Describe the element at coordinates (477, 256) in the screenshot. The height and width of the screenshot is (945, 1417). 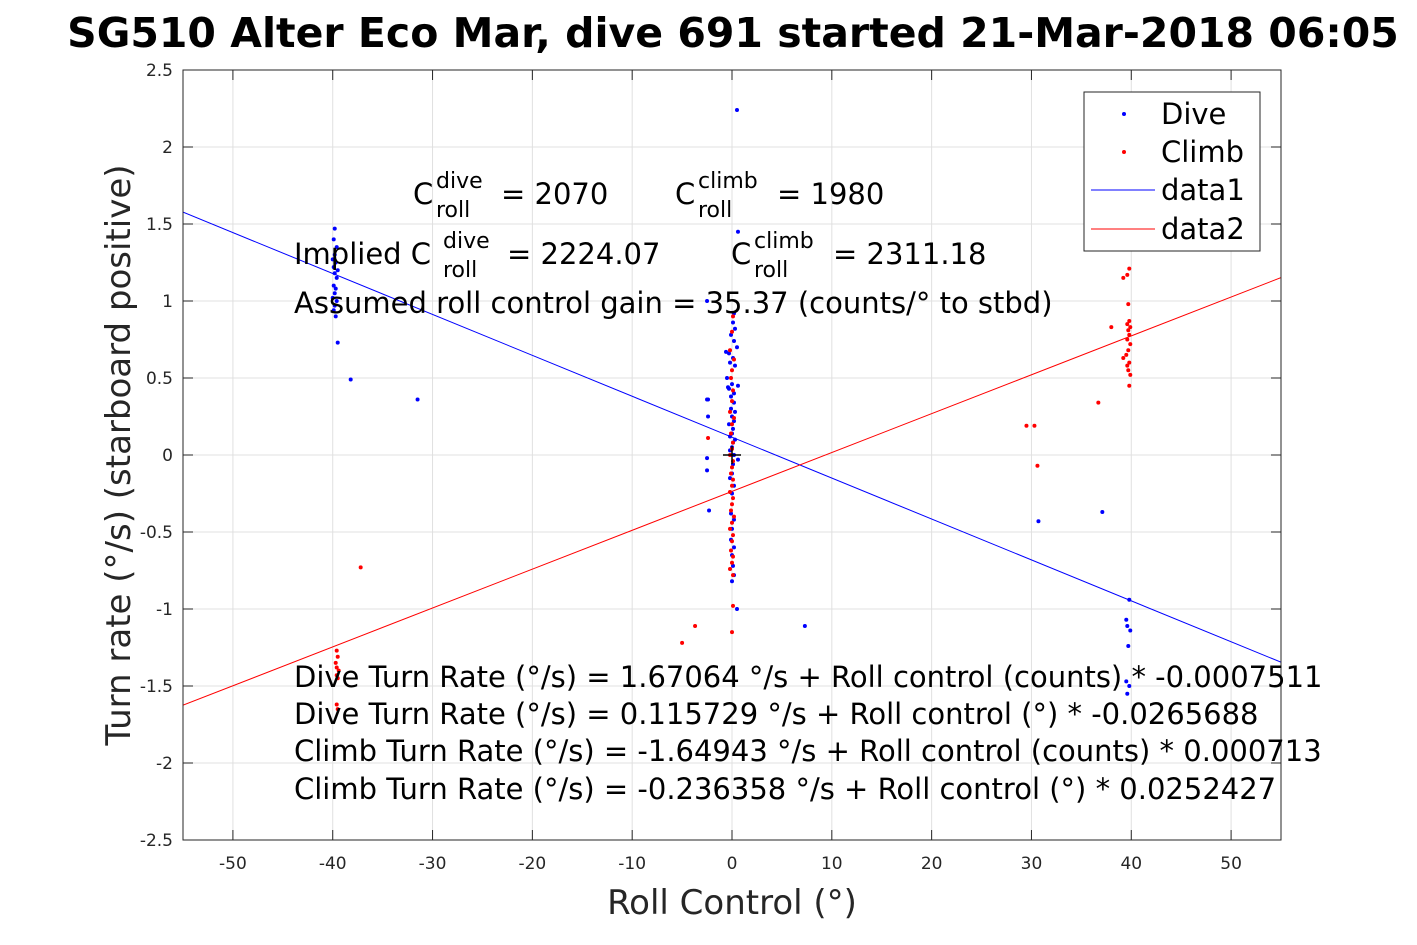
I see `implied-dive-annotation: Implied C dive roll = 2224.07` at that location.